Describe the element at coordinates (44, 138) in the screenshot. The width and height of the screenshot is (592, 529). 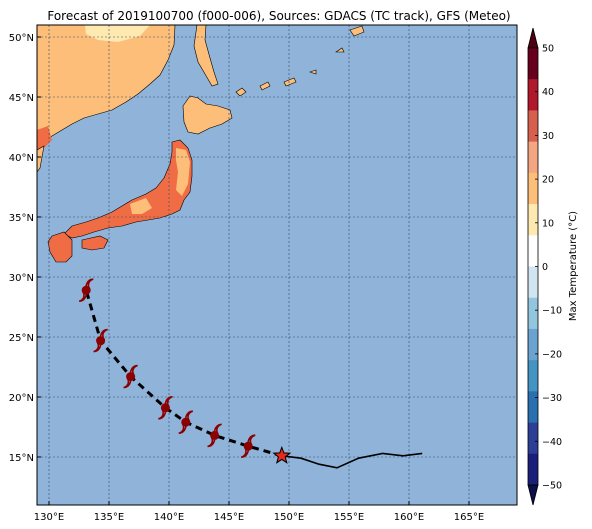
I see `mainland-warm-patch` at that location.